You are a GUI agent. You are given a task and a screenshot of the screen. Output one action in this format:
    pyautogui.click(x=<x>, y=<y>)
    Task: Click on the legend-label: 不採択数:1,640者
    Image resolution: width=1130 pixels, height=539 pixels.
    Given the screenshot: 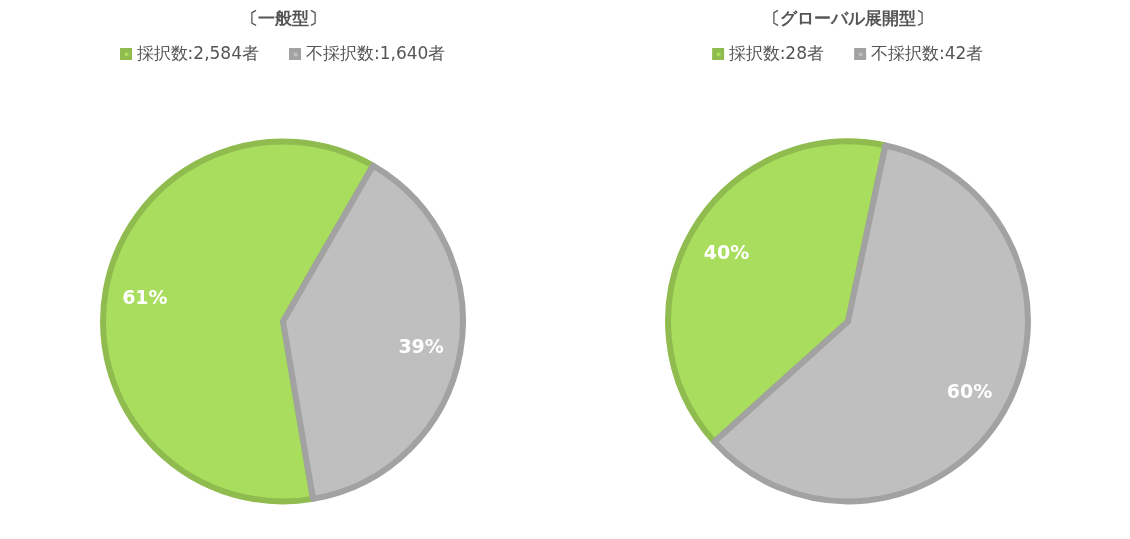 What is the action you would take?
    pyautogui.click(x=376, y=53)
    